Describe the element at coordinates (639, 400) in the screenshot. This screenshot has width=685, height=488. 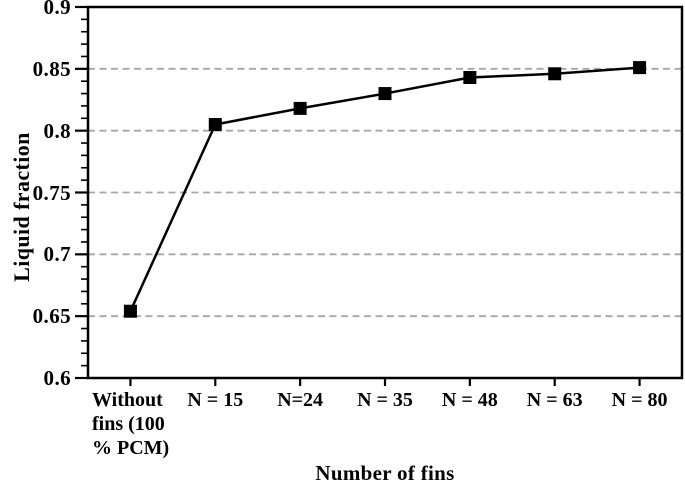
I see `x-category-label-n80: N = 80` at that location.